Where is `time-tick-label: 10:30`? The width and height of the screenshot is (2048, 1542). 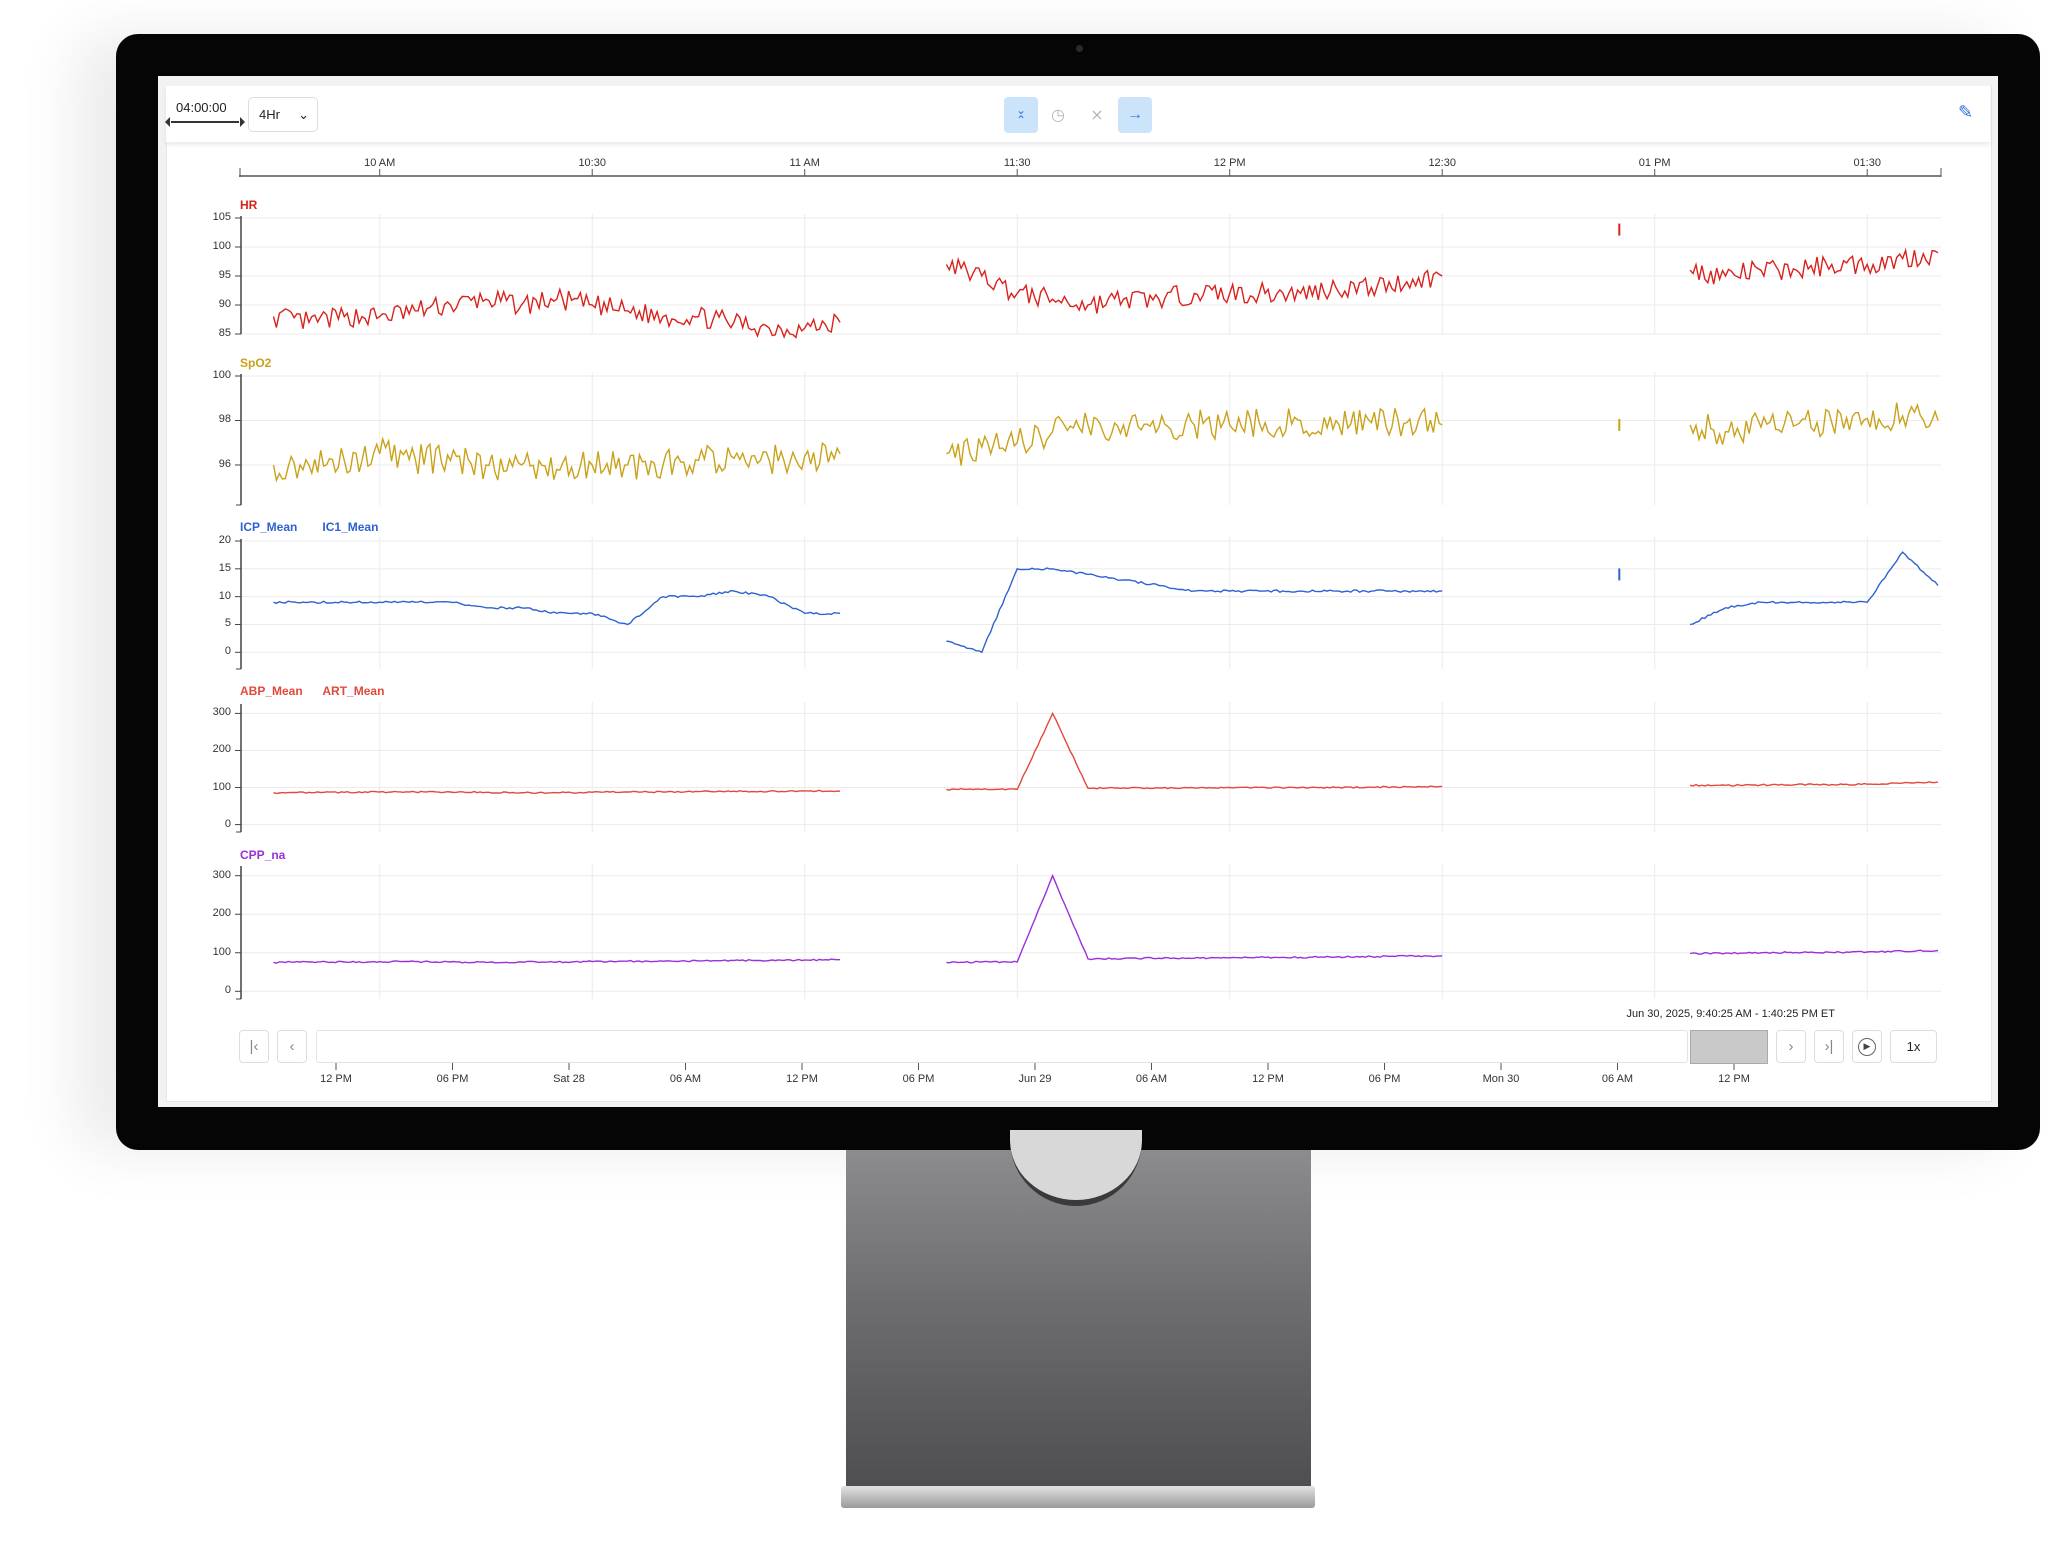 time-tick-label: 10:30 is located at coordinates (592, 163).